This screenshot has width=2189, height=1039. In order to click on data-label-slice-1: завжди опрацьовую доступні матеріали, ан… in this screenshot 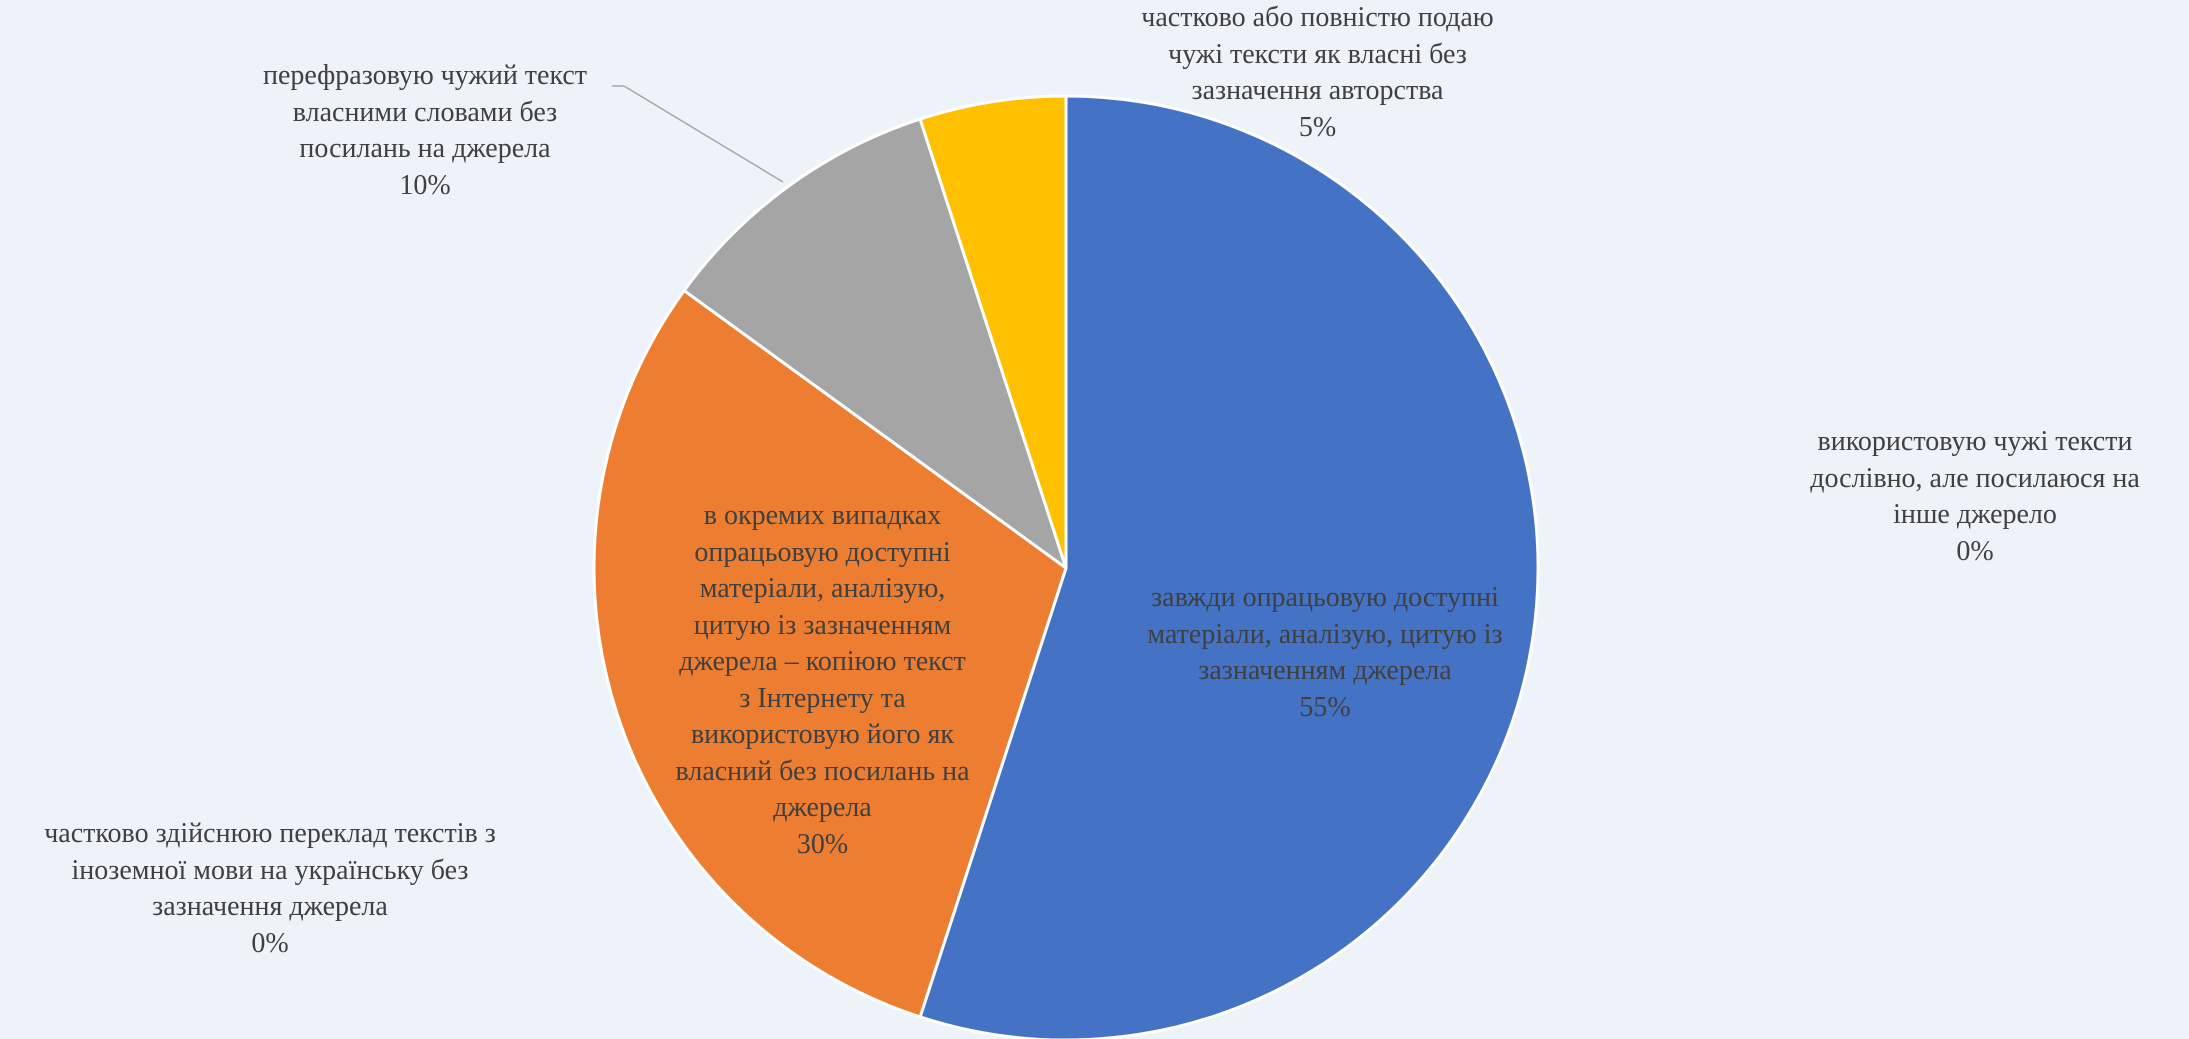, I will do `click(1325, 653)`.